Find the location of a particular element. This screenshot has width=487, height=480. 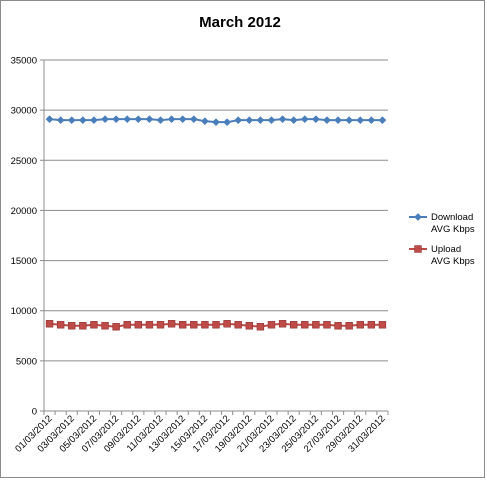

y-tick-labels: 0 5000 10000 15000 20000 25000 30000 35000 is located at coordinates (24, 237).